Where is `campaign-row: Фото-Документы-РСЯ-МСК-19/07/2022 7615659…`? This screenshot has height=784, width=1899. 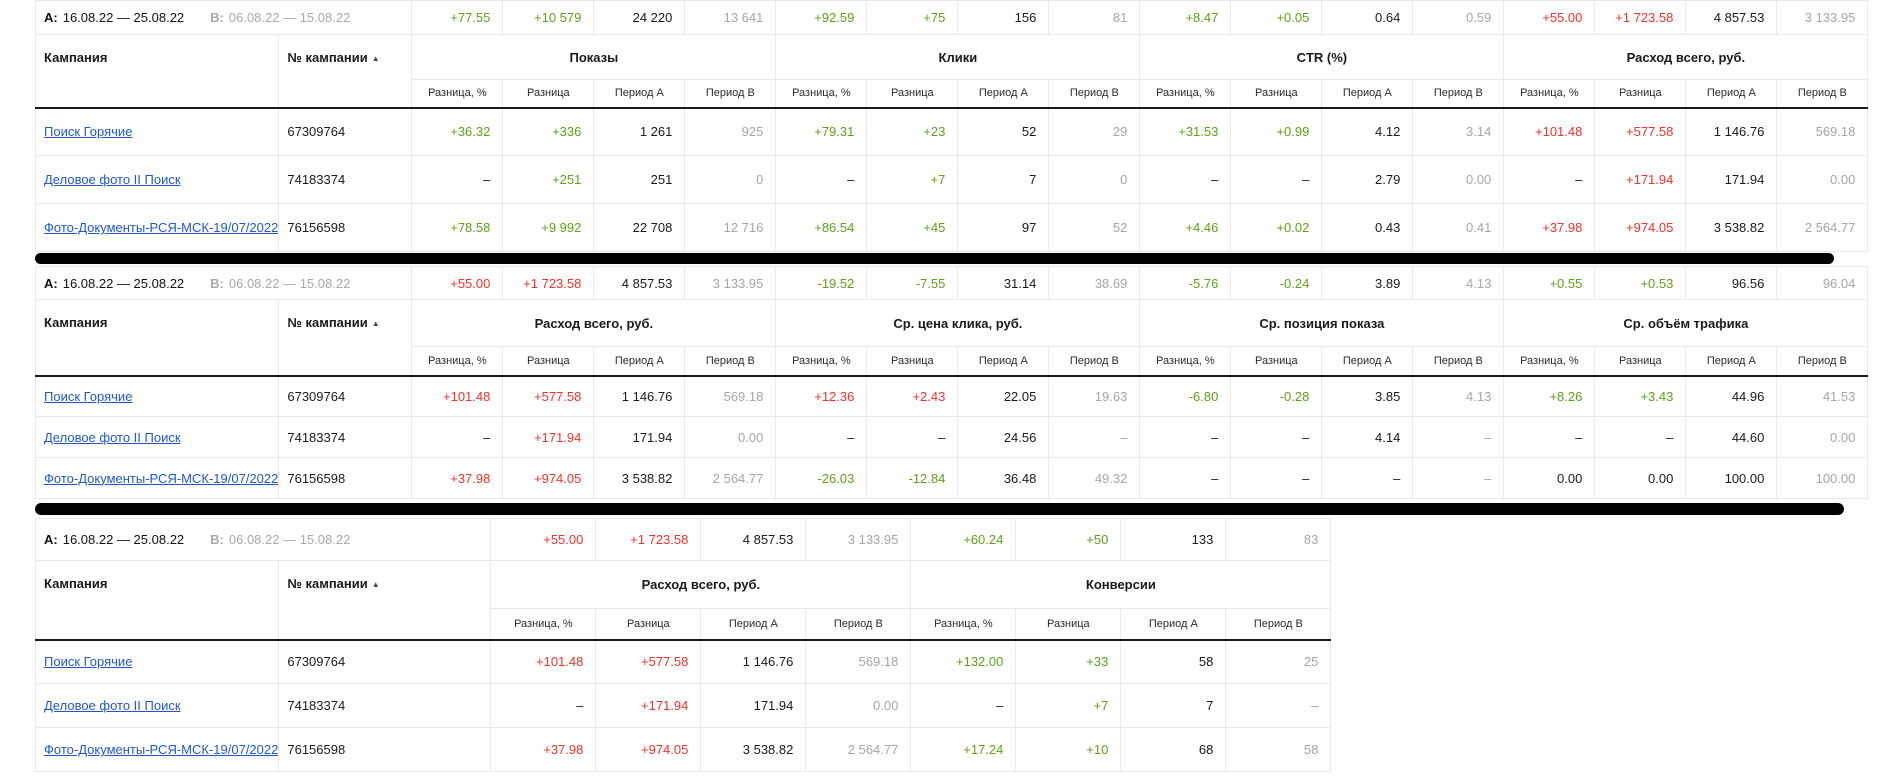
campaign-row: Фото-Документы-РСЯ-МСК-19/07/2022 7615659… is located at coordinates (951, 478).